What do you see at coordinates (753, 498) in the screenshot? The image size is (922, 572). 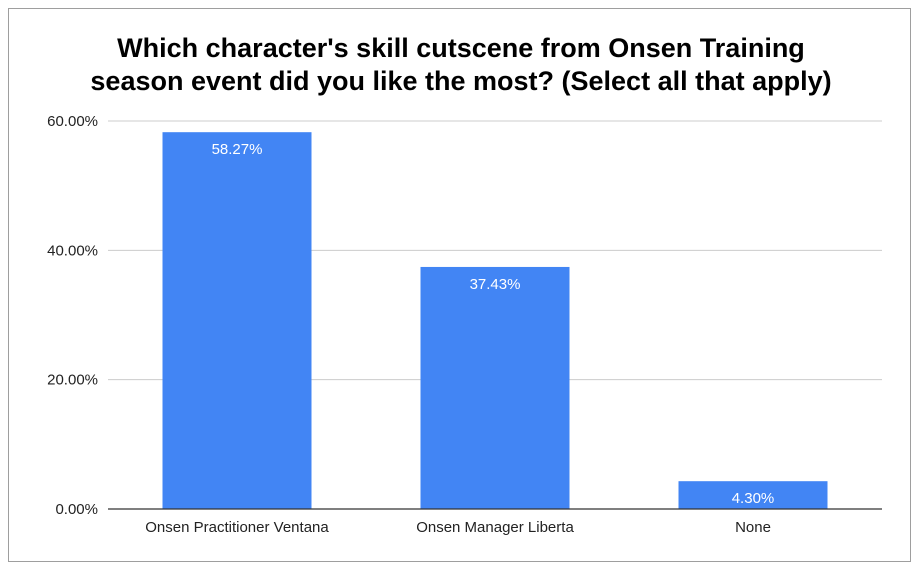 I see `bar-data-label: 4.30%` at bounding box center [753, 498].